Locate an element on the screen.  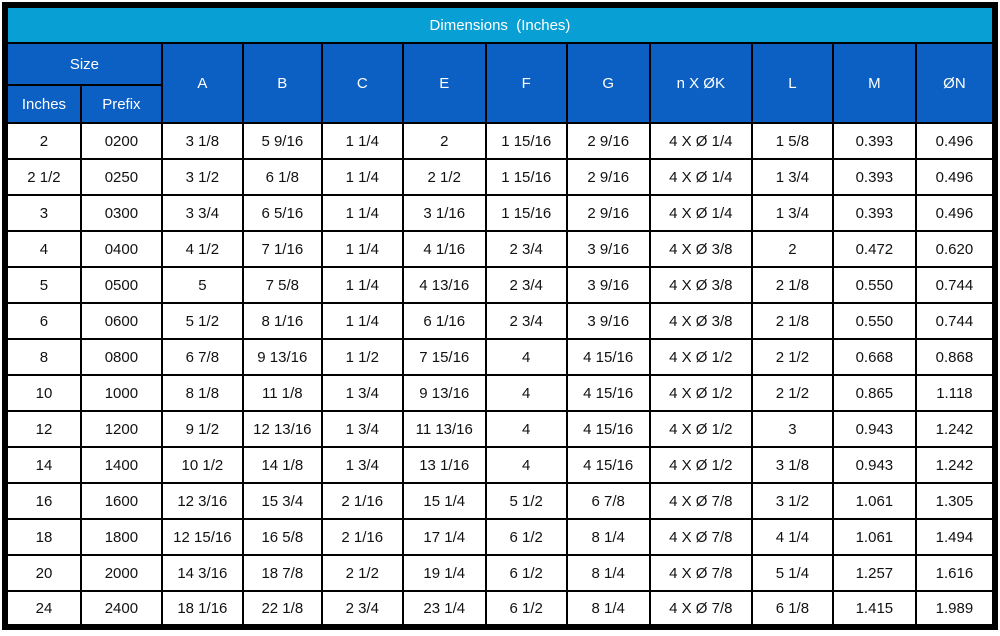
table-cell: 0.620 is located at coordinates (955, 249).